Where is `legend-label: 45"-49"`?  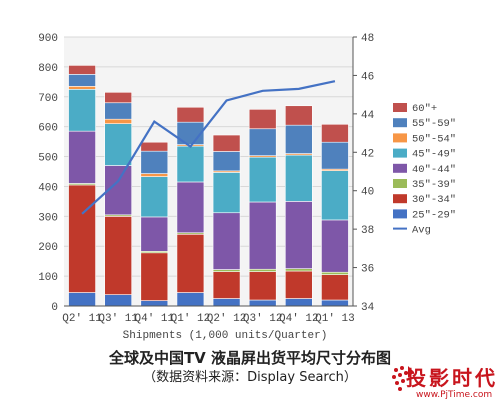
legend-label: 45"-49" is located at coordinates (434, 155).